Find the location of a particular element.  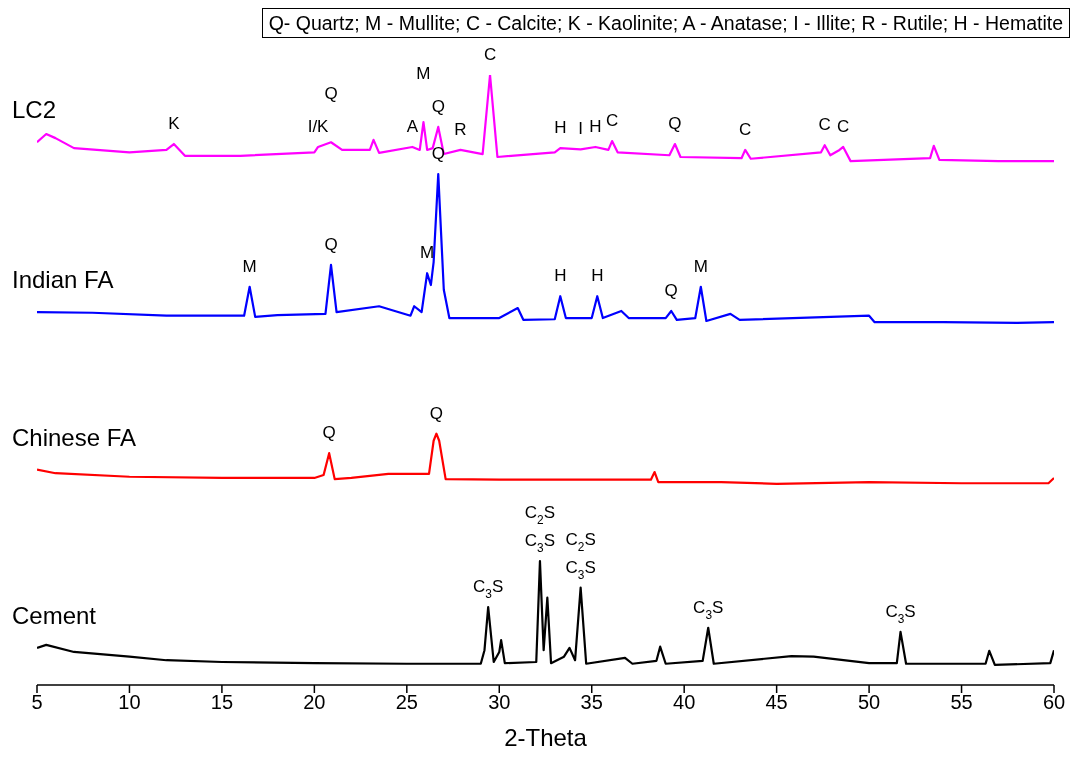

x-tick-label: 30 is located at coordinates (499, 702).